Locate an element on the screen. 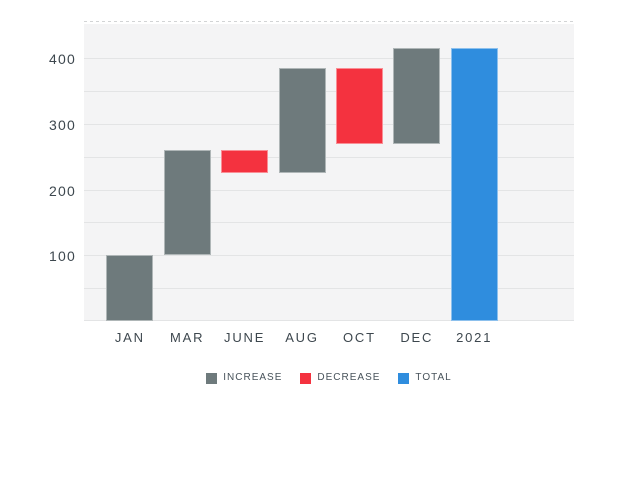  legend: INCREASE DECREASE TOTAL is located at coordinates (329, 378).